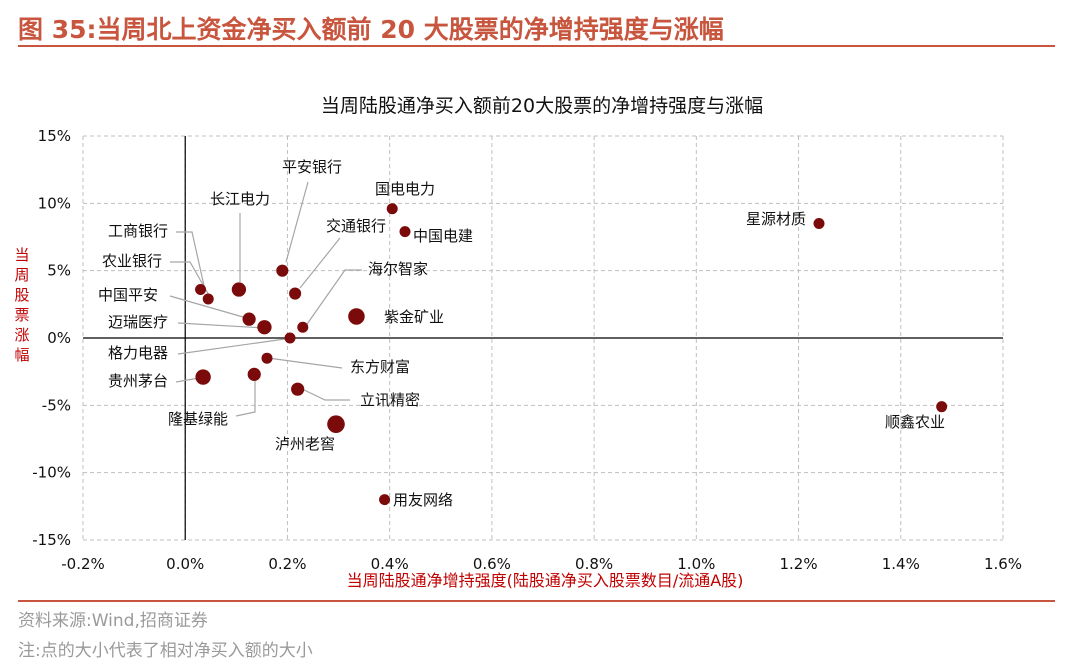 The height and width of the screenshot is (666, 1080). Describe the element at coordinates (21, 275) in the screenshot. I see `y-axis-title-char: 周` at that location.